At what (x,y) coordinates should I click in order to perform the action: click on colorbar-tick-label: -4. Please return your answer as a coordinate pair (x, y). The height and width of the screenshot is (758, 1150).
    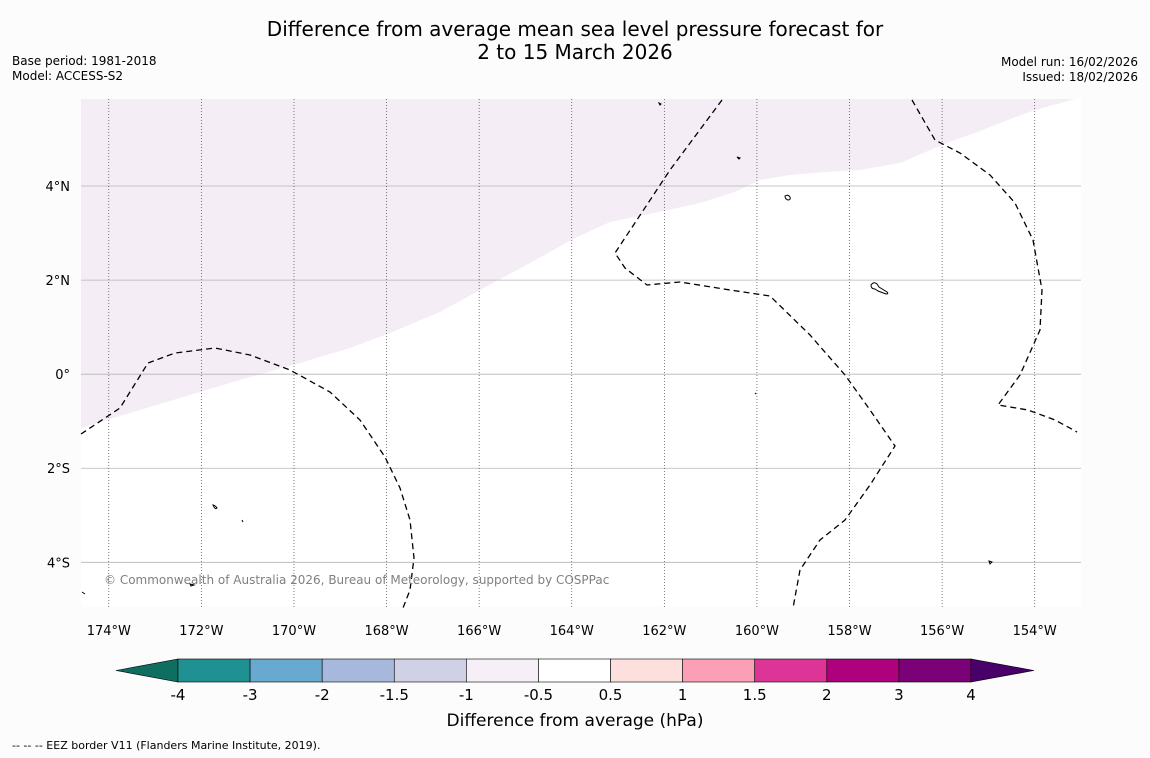
    Looking at the image, I should click on (178, 695).